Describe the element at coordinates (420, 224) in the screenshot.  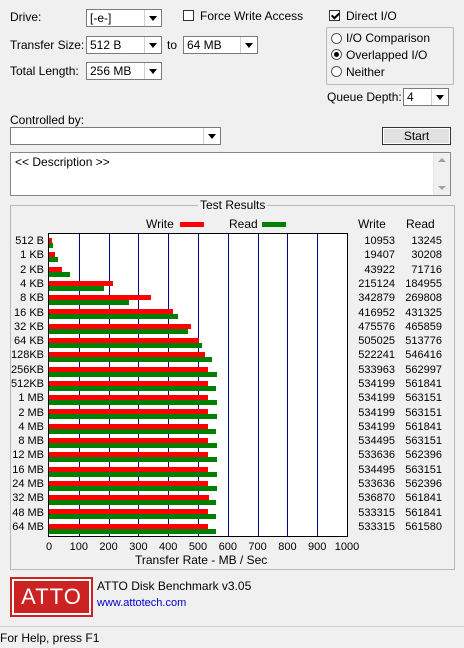
I see `column-header-read: Read` at that location.